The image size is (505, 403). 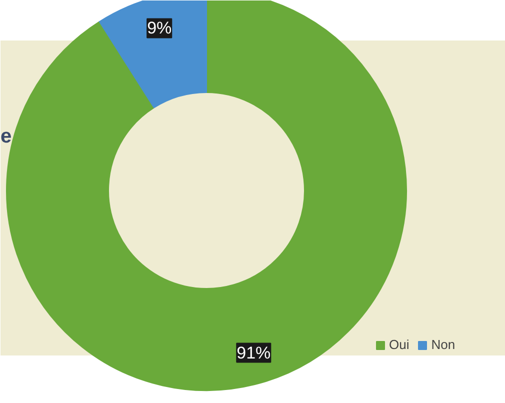 I want to click on legend-label: Non, so click(x=443, y=344).